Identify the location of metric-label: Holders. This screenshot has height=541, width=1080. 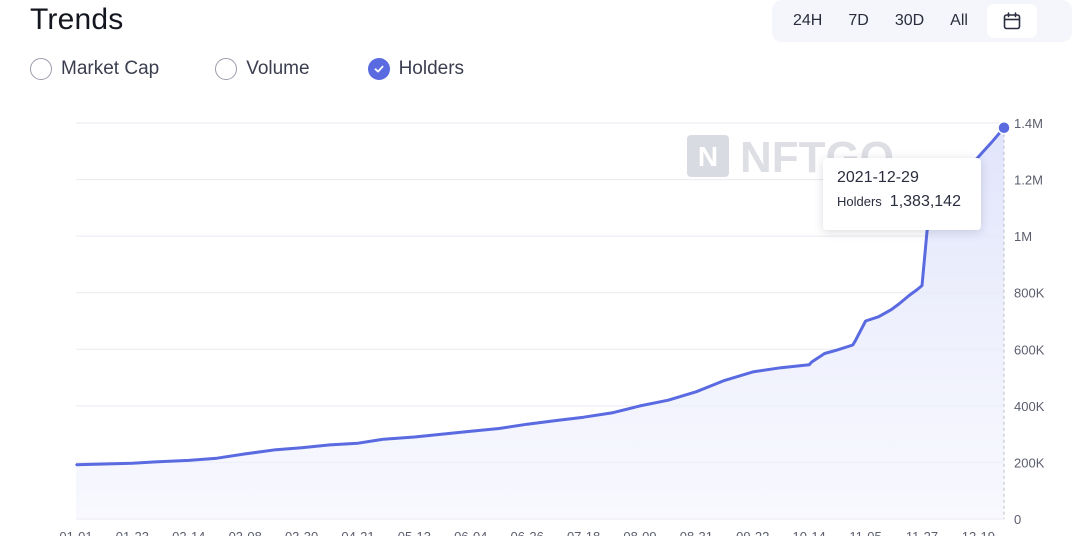
(431, 68).